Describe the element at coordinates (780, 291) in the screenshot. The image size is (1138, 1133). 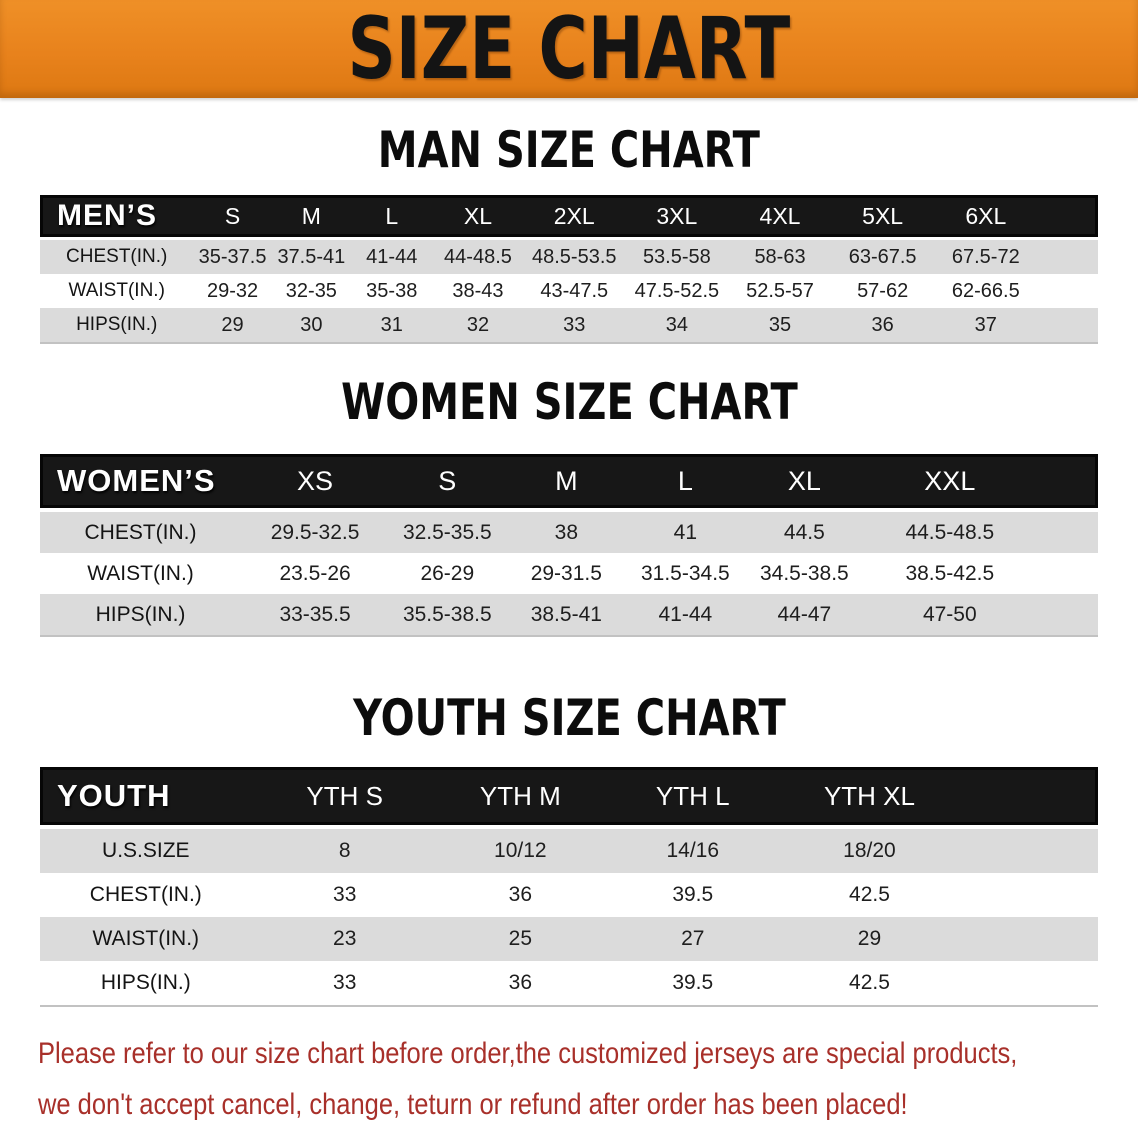
I see `size-value-cell: 52.5-57` at that location.